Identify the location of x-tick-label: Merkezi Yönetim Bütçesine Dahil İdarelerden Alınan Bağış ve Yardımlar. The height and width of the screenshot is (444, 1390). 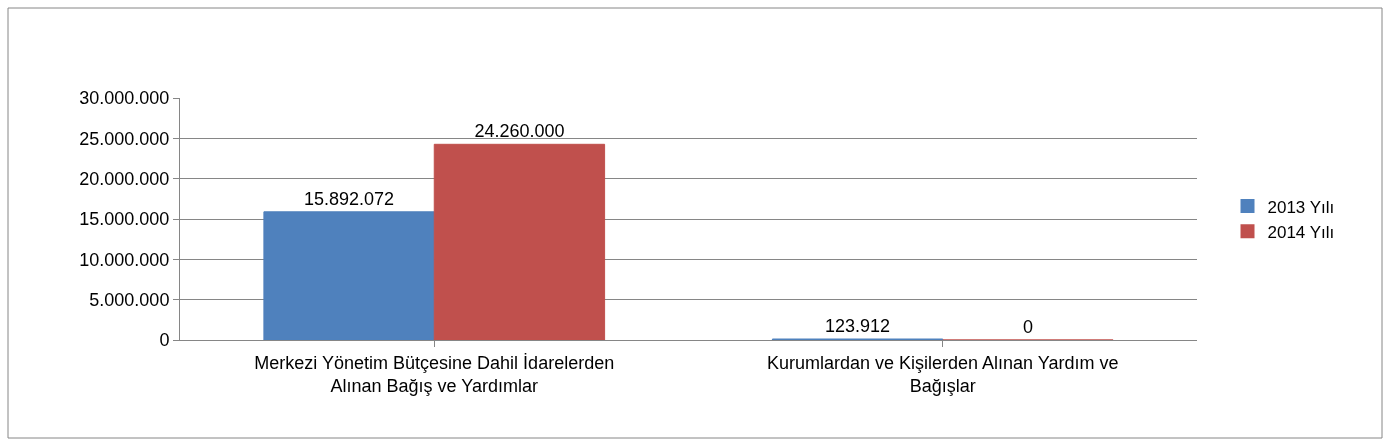
(434, 374).